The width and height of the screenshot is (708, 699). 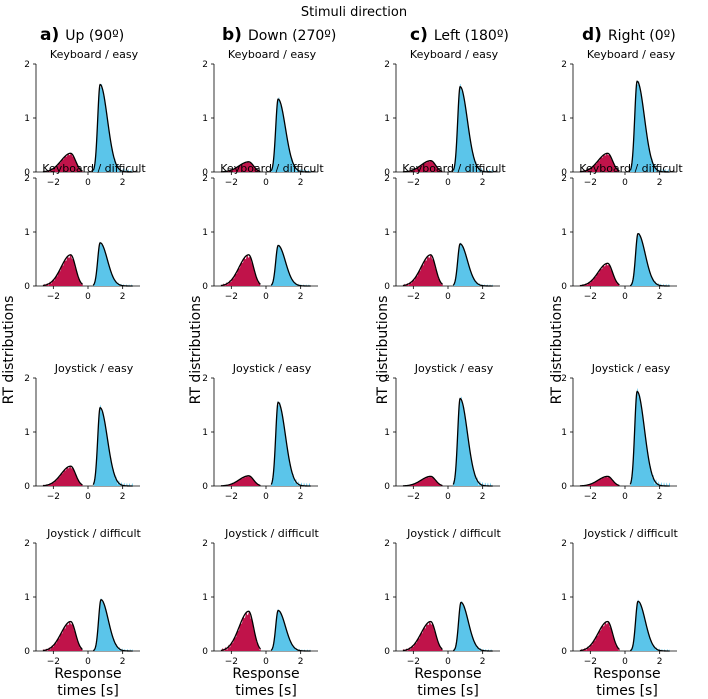 I want to click on column-label: Up (90º), so click(x=94, y=36).